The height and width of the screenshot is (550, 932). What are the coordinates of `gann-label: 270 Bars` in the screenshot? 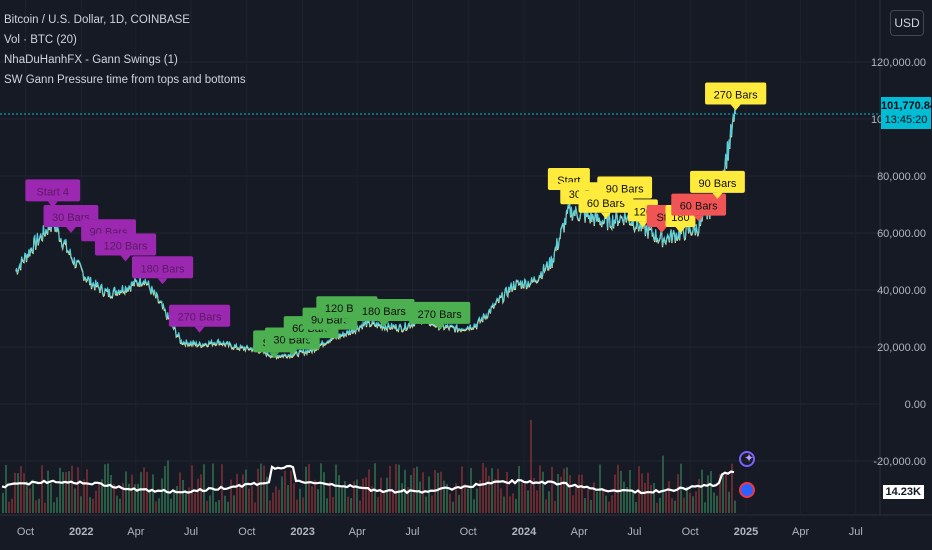 It's located at (736, 96).